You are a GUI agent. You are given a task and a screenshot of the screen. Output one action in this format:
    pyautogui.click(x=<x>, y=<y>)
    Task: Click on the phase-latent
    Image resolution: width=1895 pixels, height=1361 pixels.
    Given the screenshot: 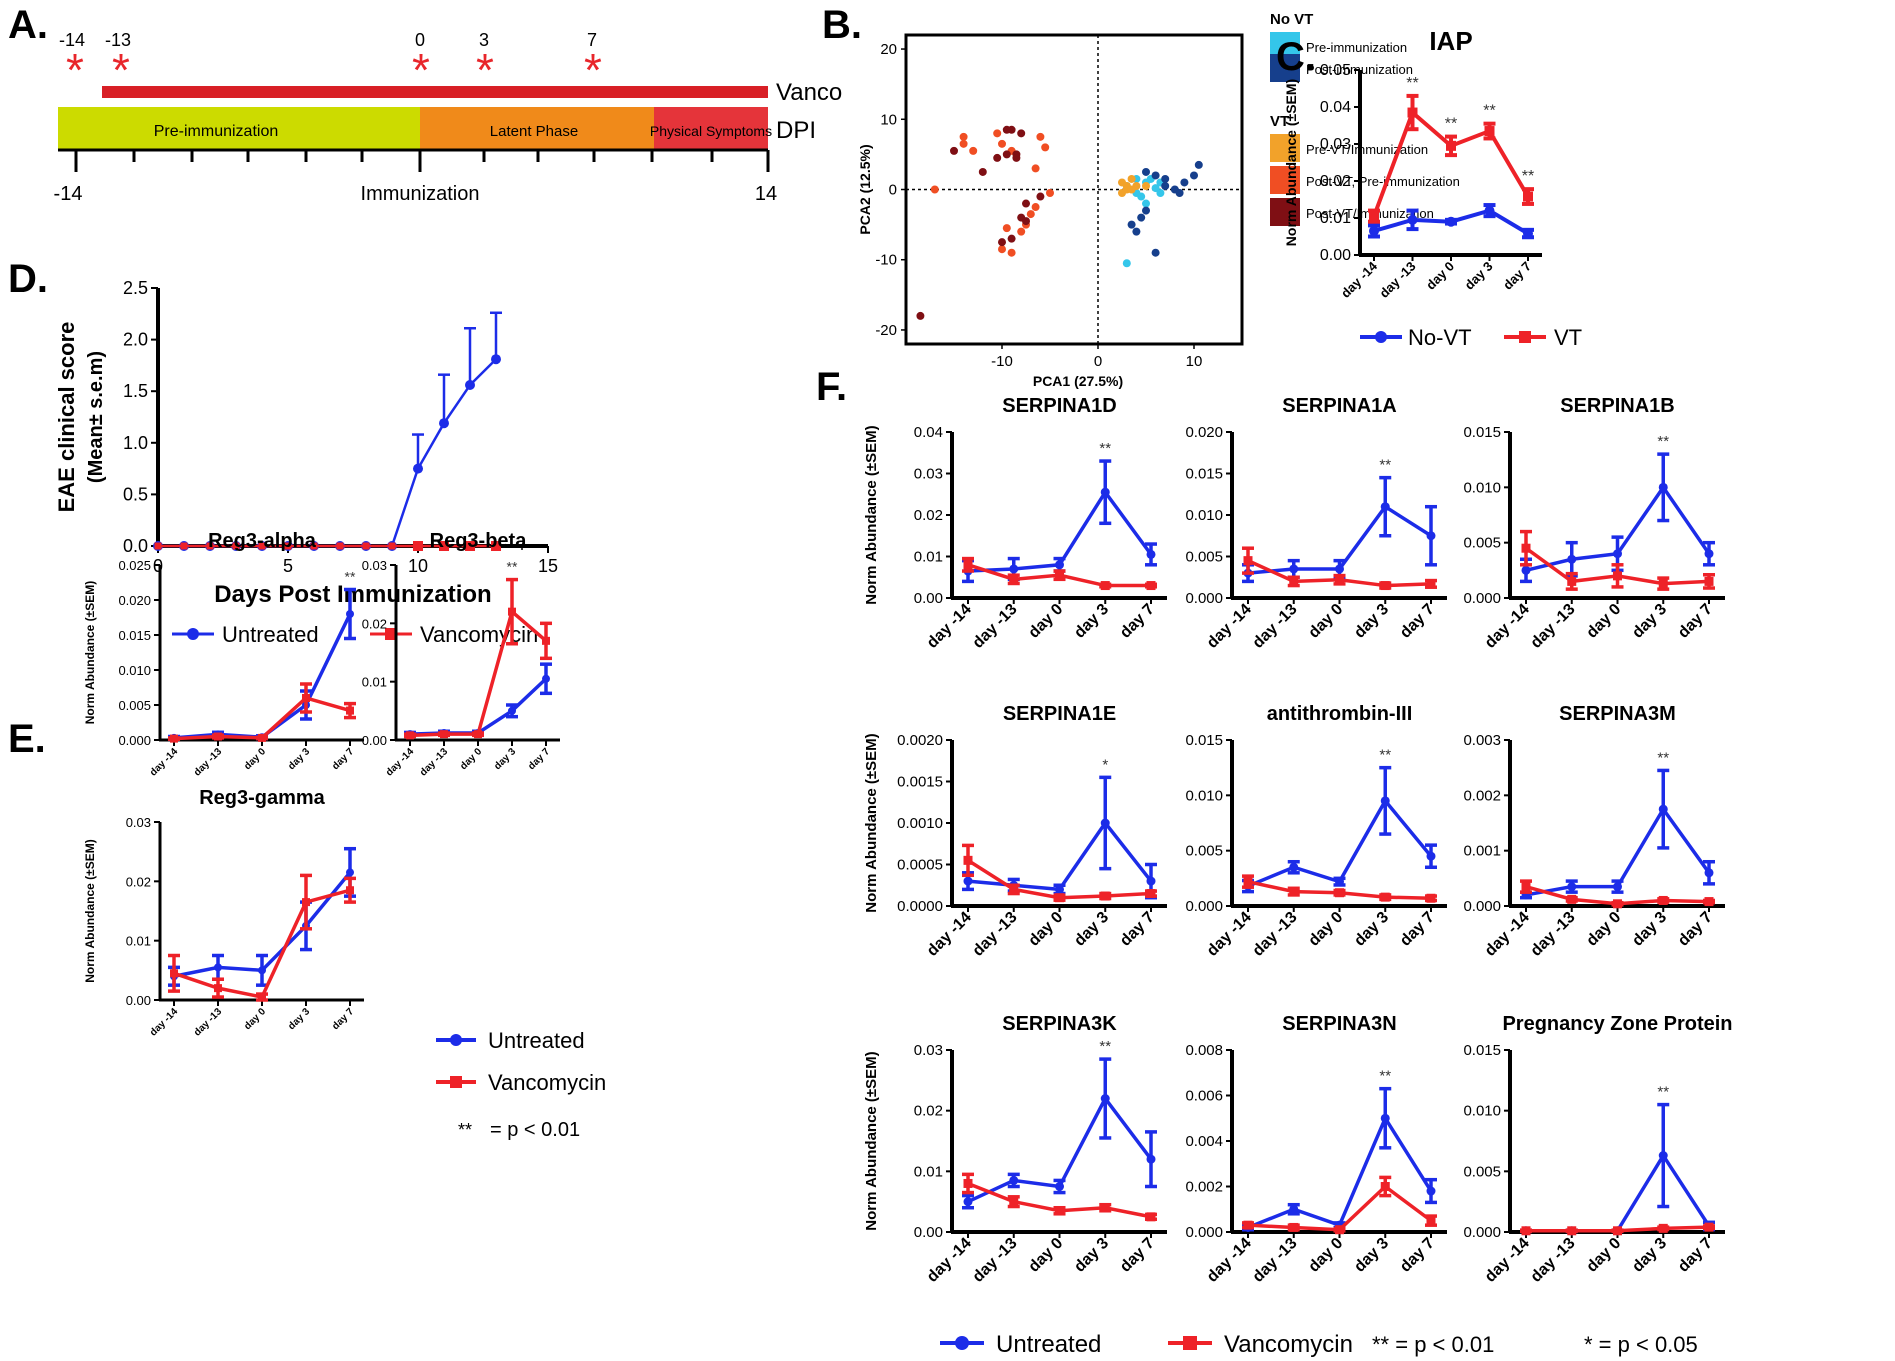 What is the action you would take?
    pyautogui.click(x=537, y=128)
    